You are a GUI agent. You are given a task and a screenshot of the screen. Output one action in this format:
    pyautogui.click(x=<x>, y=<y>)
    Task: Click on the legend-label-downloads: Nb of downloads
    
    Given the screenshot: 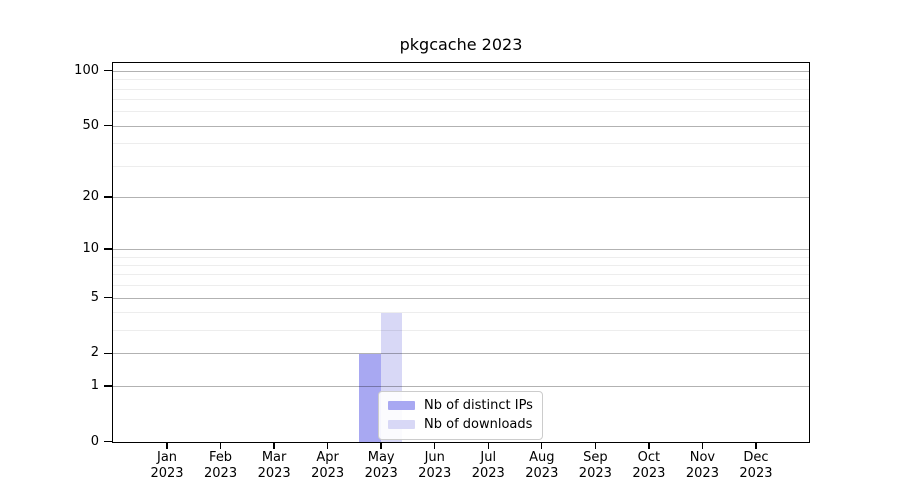 What is the action you would take?
    pyautogui.click(x=478, y=424)
    